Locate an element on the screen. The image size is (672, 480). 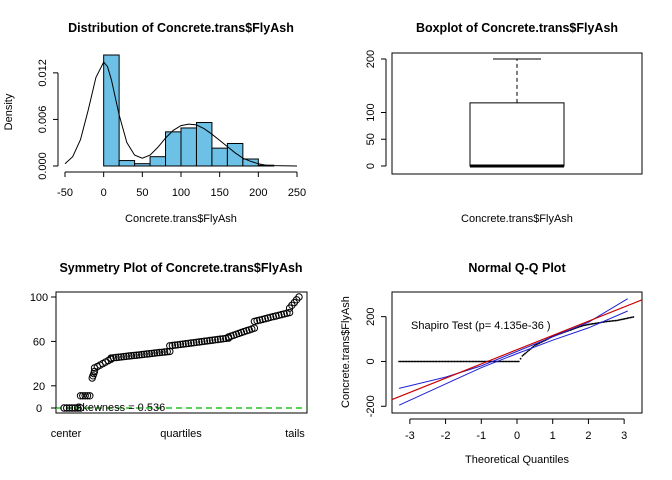
symmetry-title: Symmetry Plot of Concrete.trans$FlyAsh is located at coordinates (180, 268).